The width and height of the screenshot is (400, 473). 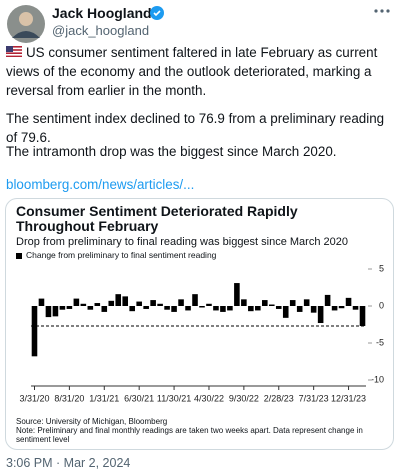 What do you see at coordinates (314, 398) in the screenshot?
I see `x-tick-label: 7/31/23` at bounding box center [314, 398].